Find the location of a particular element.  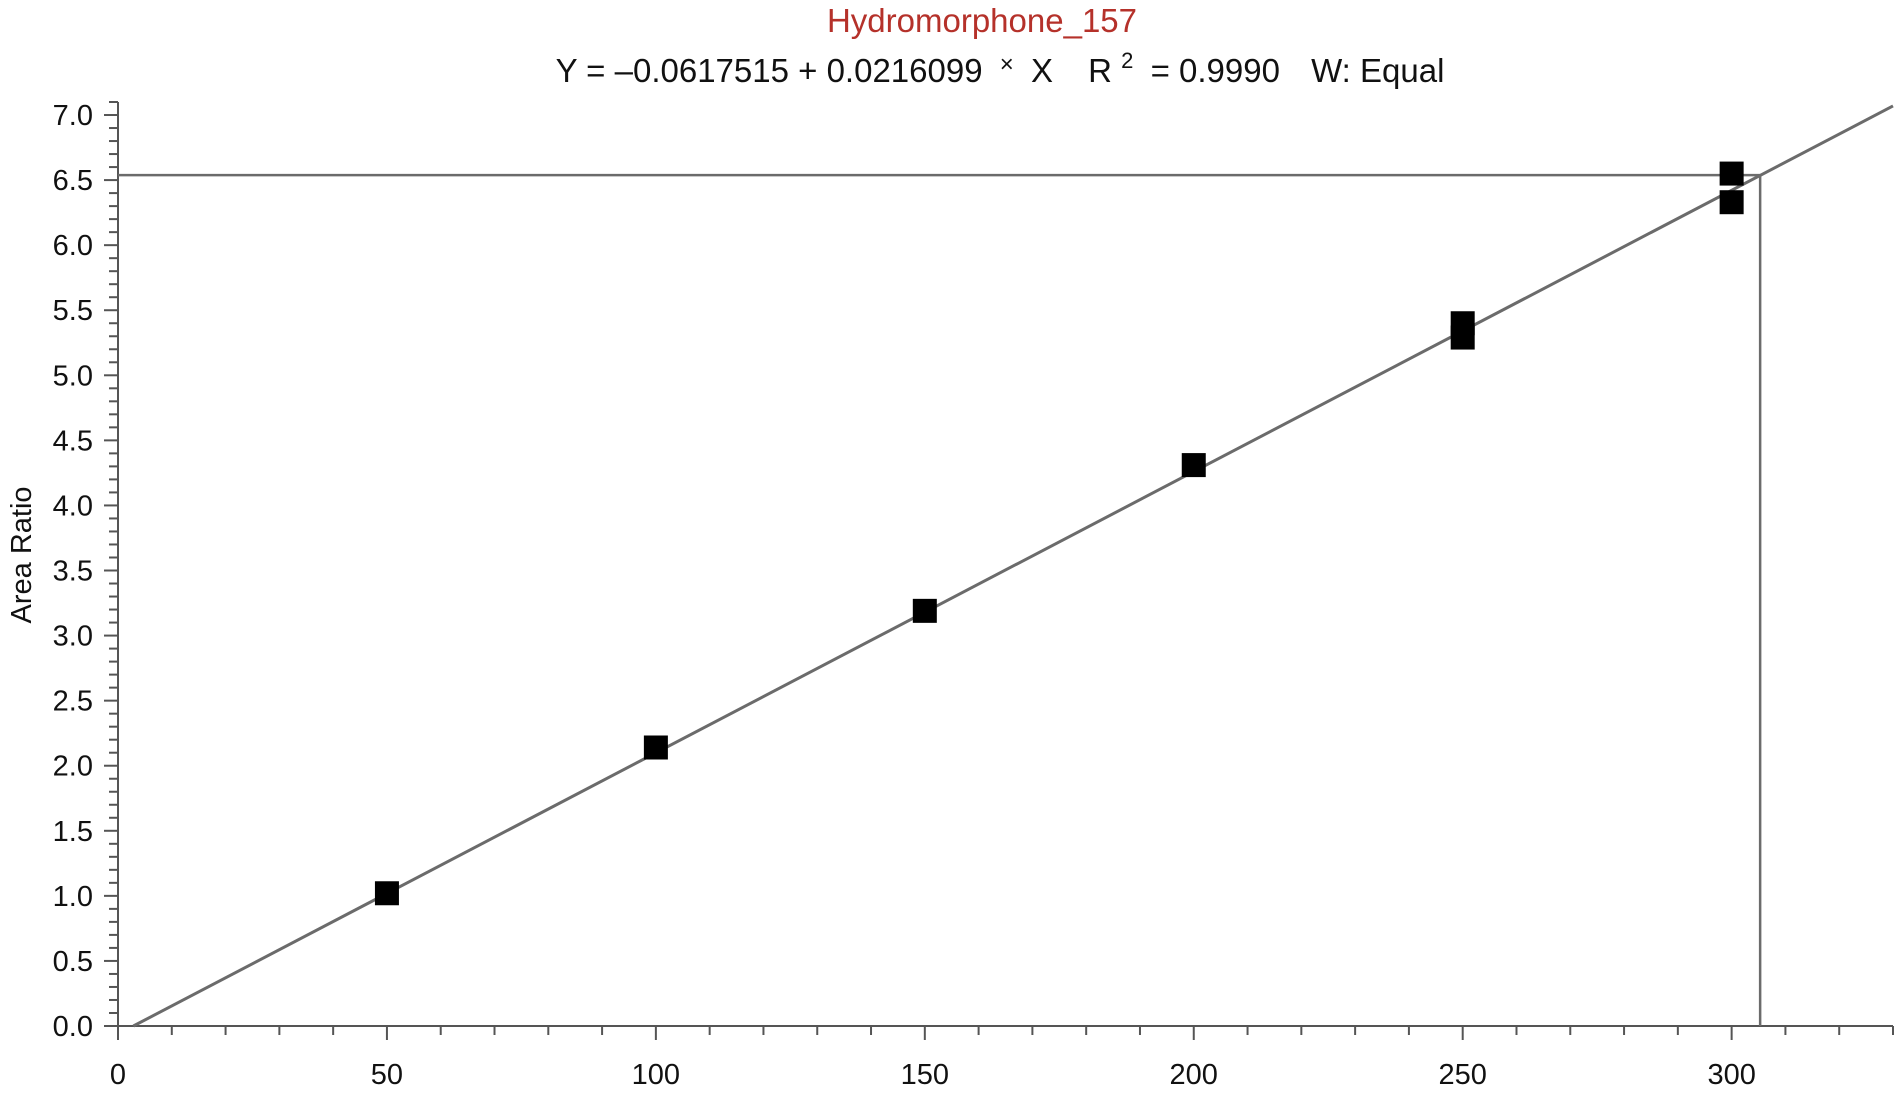

r-squared-exponent: 2 is located at coordinates (1127, 60).